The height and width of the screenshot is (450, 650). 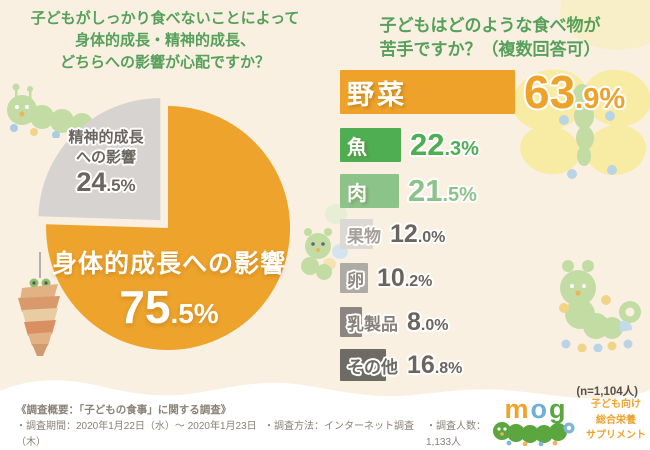 What do you see at coordinates (364, 236) in the screenshot?
I see `bar-label: 果物` at bounding box center [364, 236].